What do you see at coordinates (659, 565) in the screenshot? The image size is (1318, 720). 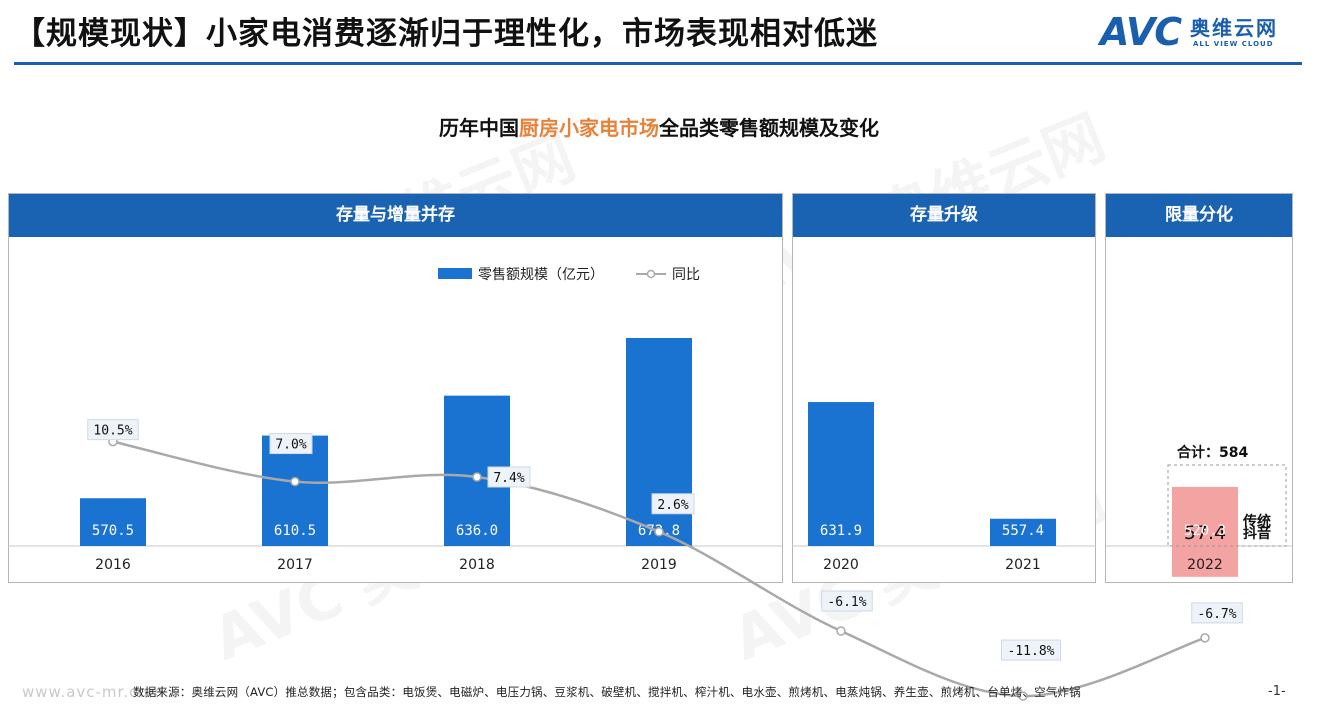 I see `x-tick-label: 2019` at bounding box center [659, 565].